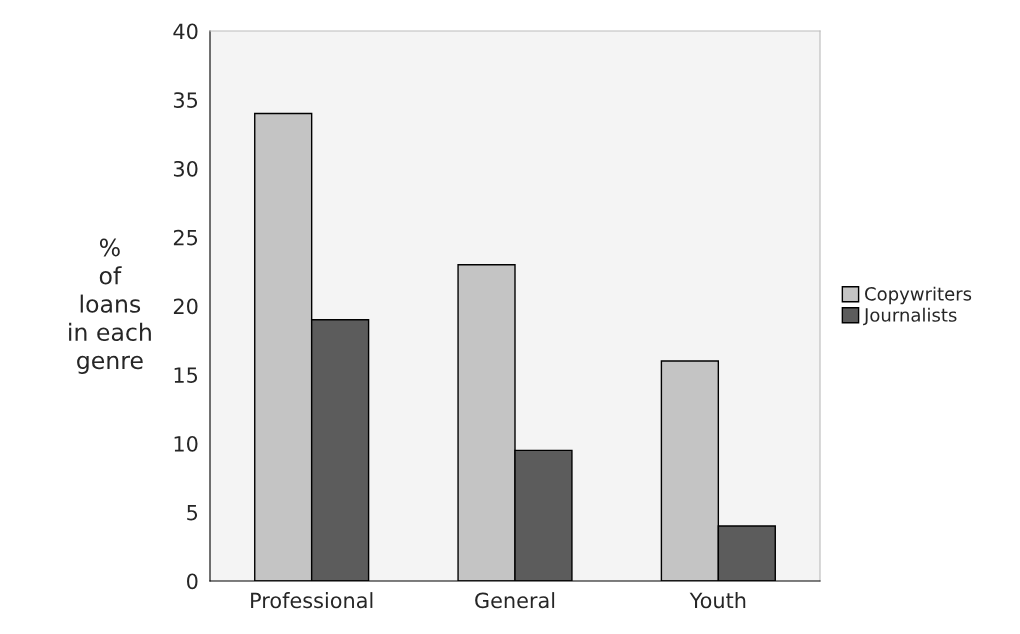 The width and height of the screenshot is (1020, 634). What do you see at coordinates (185, 31) in the screenshot?
I see `y-tick-label: 40` at bounding box center [185, 31].